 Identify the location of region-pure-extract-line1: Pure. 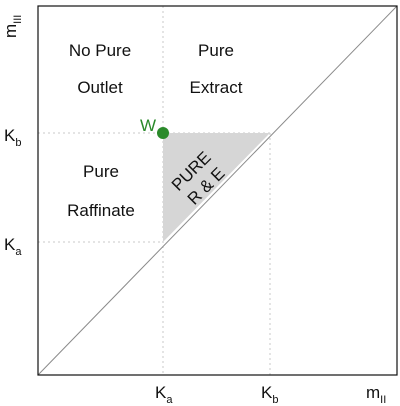
(216, 50).